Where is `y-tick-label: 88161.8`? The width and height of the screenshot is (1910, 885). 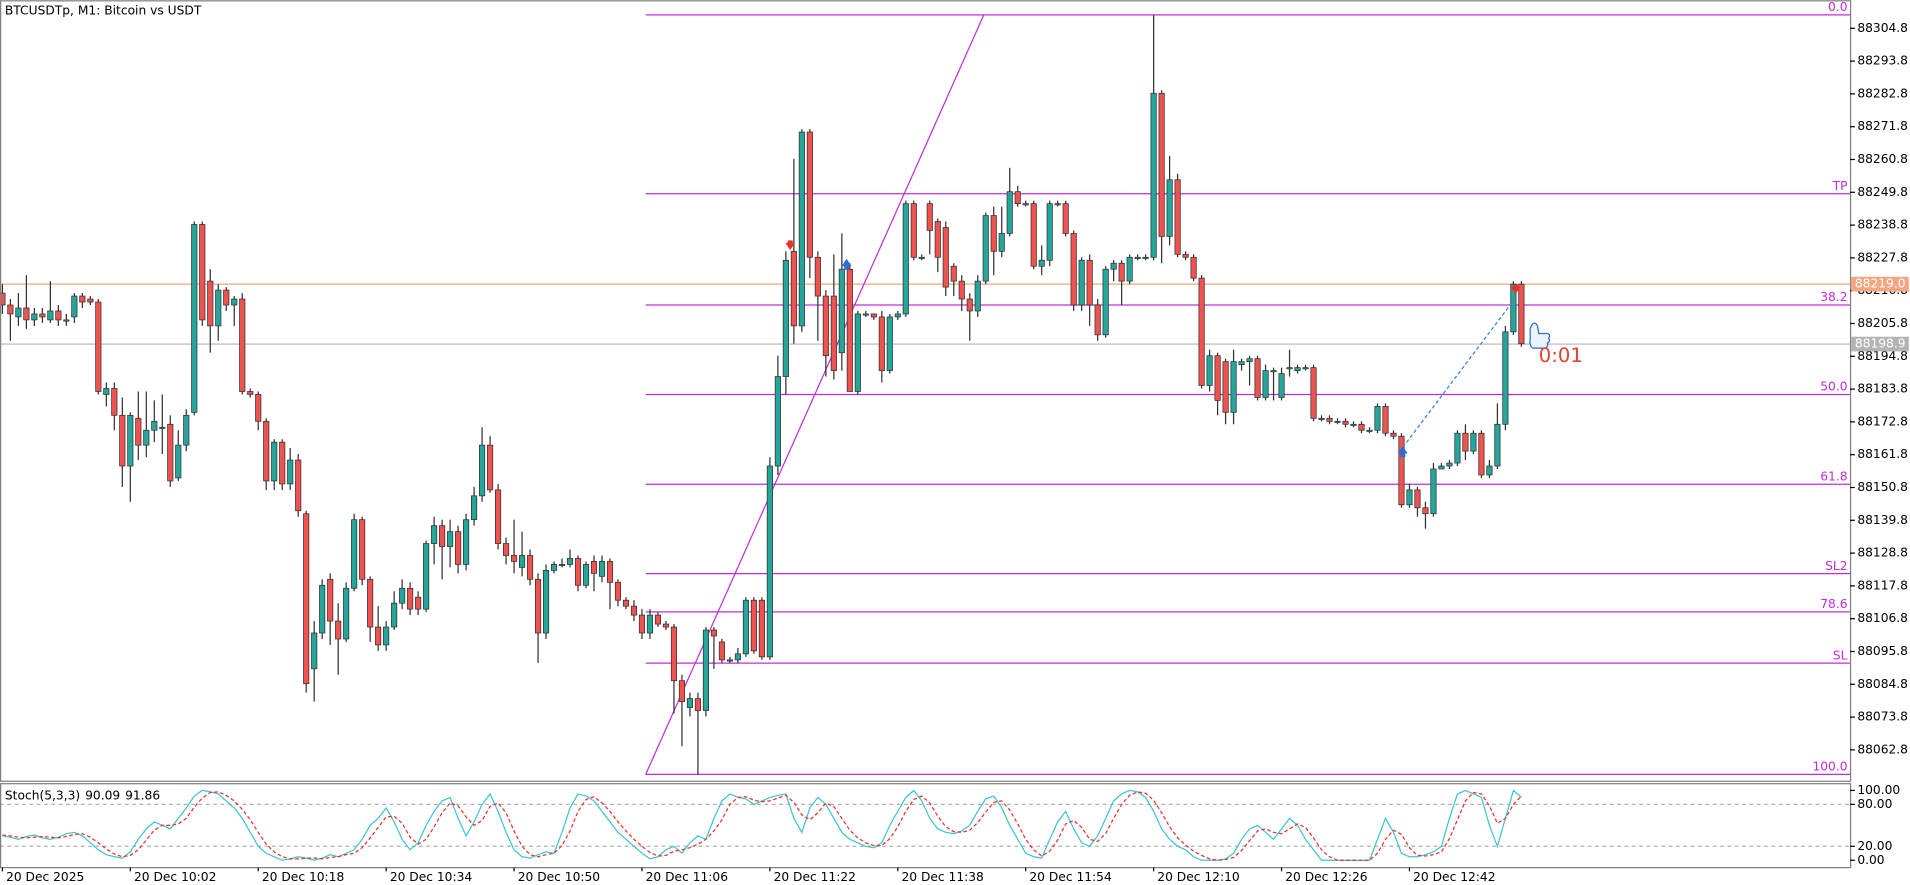
y-tick-label: 88161.8 is located at coordinates (1882, 454).